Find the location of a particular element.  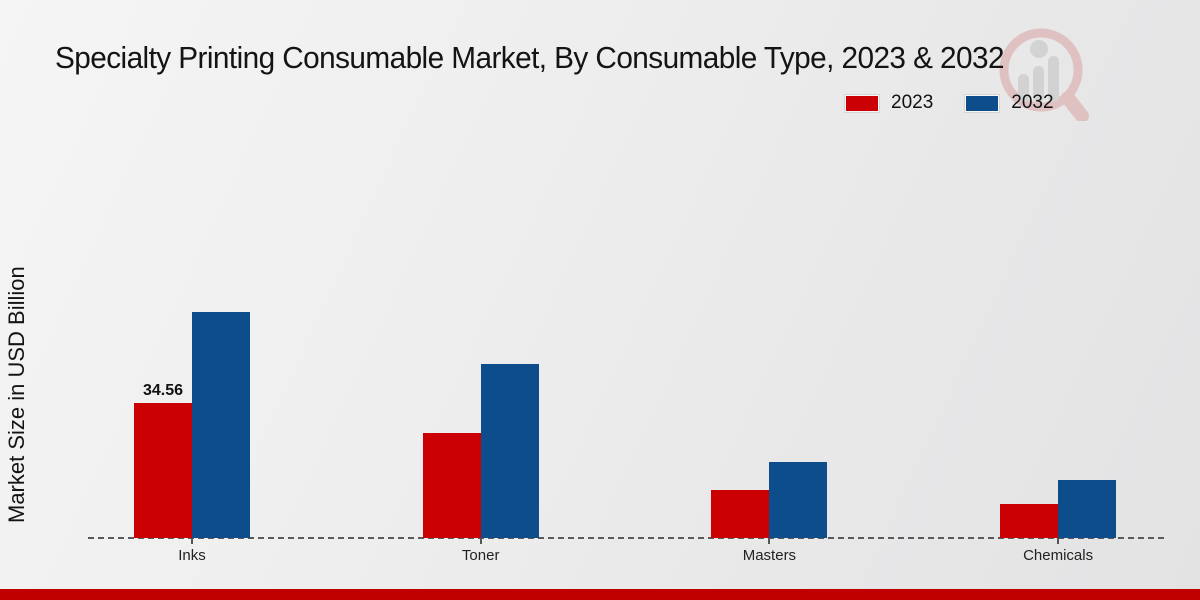

category-label-masters: Masters is located at coordinates (769, 555).